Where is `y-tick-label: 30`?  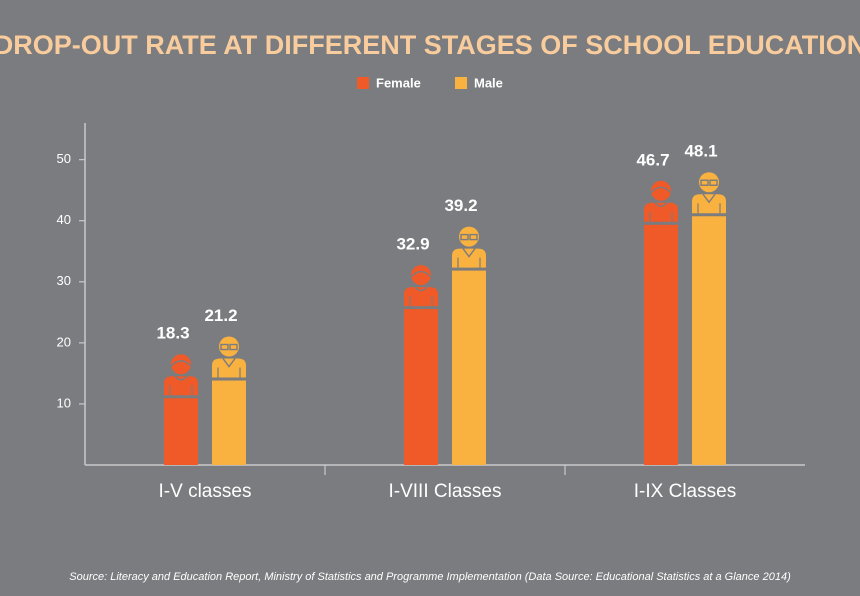
y-tick-label: 30 is located at coordinates (64, 280).